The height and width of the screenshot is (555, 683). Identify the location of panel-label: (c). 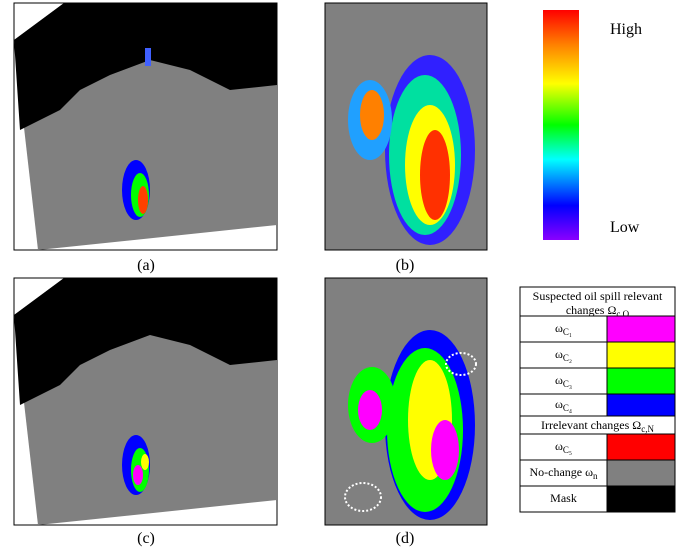
(146, 538).